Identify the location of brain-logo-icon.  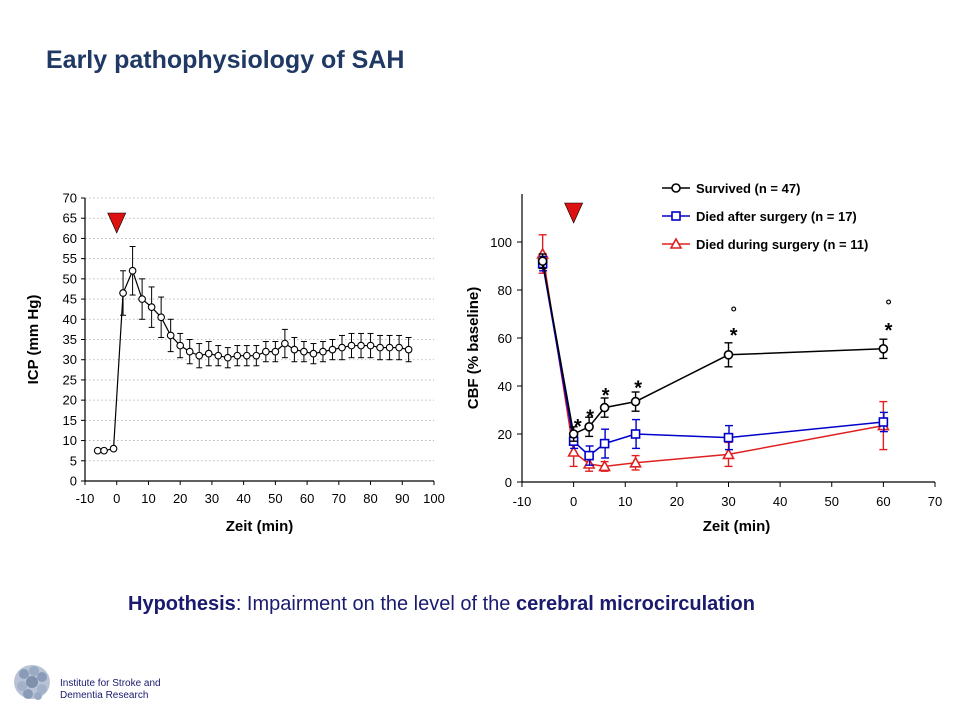
(32, 682).